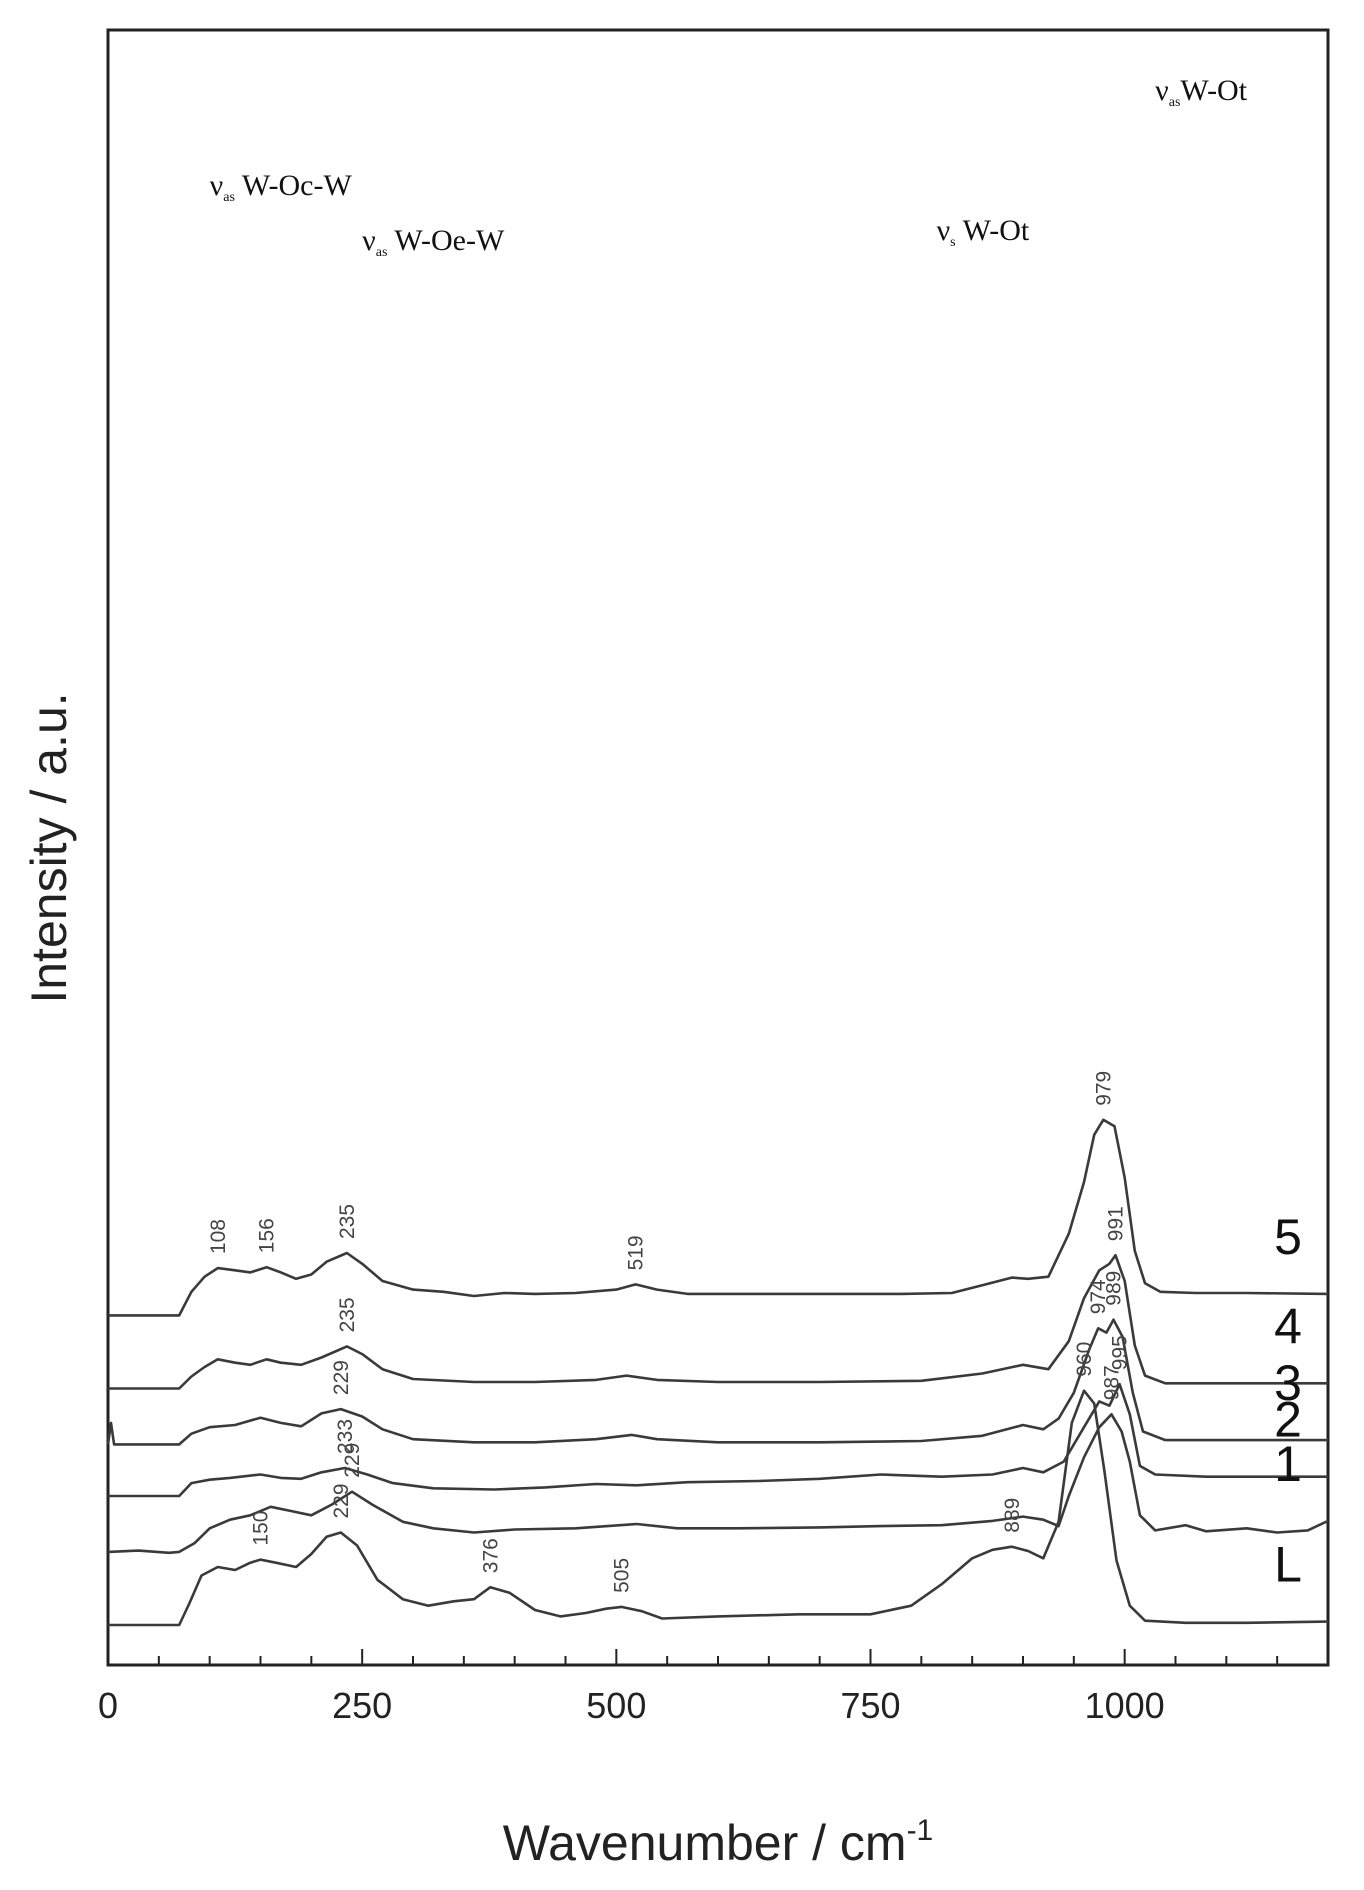 The image size is (1364, 1890). Describe the element at coordinates (1103, 1088) in the screenshot. I see `peak-label-5-979: 979` at that location.